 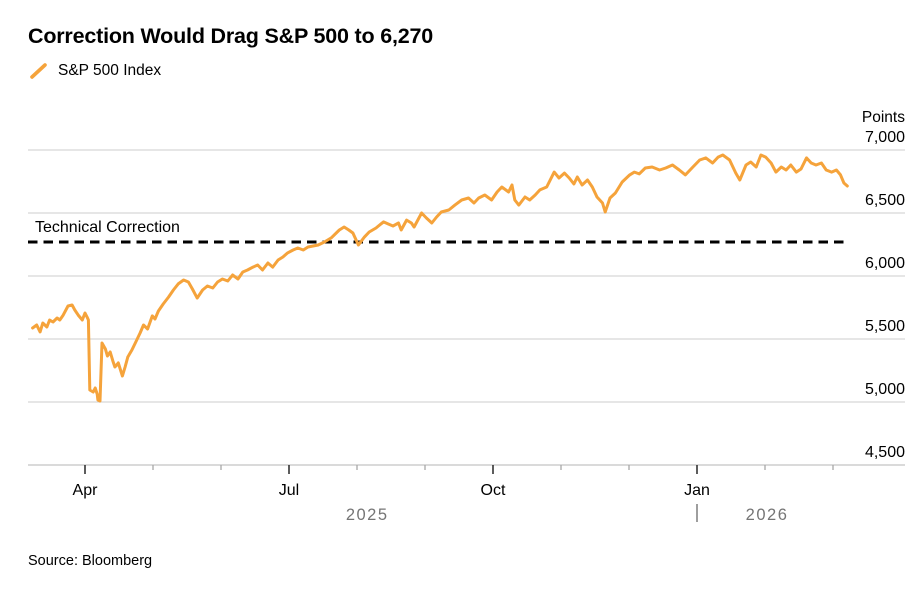 What do you see at coordinates (885, 452) in the screenshot?
I see `y-axis-tick-label: 4,500` at bounding box center [885, 452].